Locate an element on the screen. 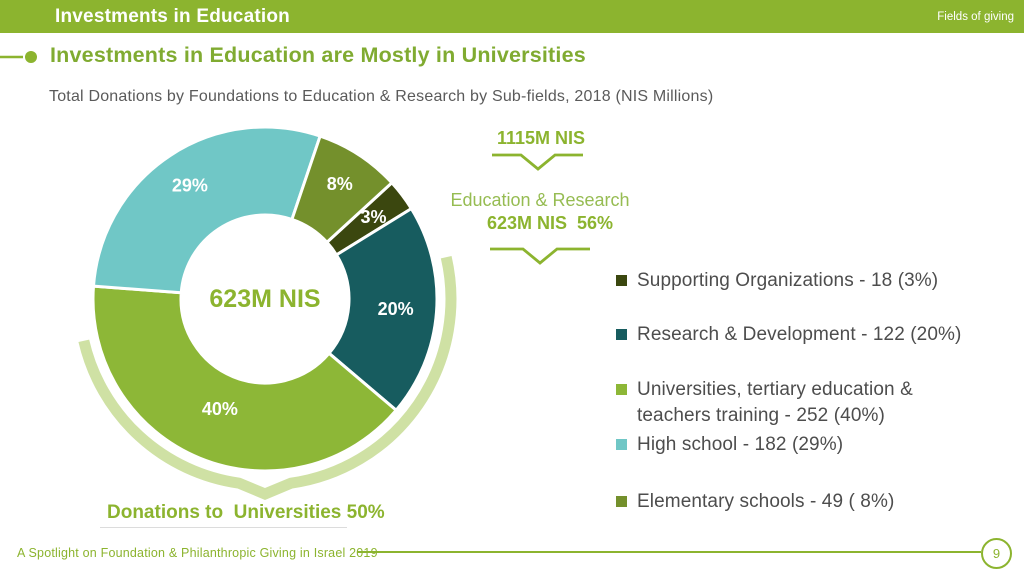 The width and height of the screenshot is (1024, 576). legend-item-high-school: High school - 182 (29%) is located at coordinates (729, 445).